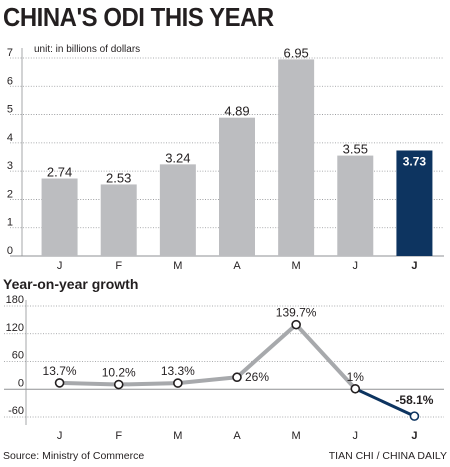 Image resolution: width=450 pixels, height=467 pixels. Describe the element at coordinates (10, 81) in the screenshot. I see `bar-y-tick-label: 6` at that location.